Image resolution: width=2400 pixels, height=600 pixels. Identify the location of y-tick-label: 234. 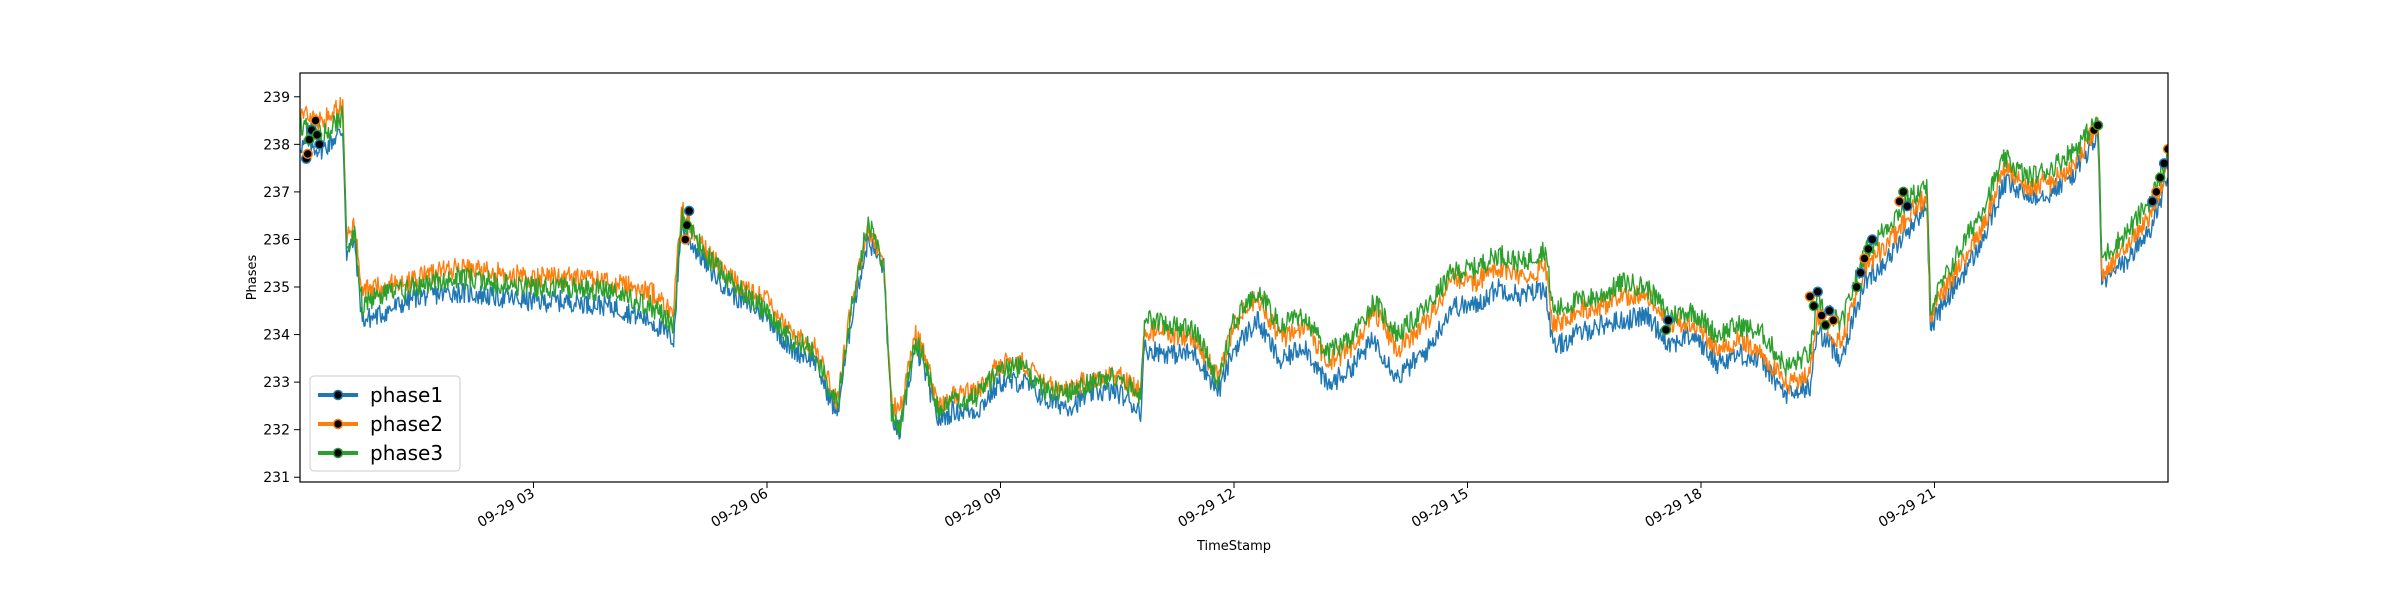
(276, 336).